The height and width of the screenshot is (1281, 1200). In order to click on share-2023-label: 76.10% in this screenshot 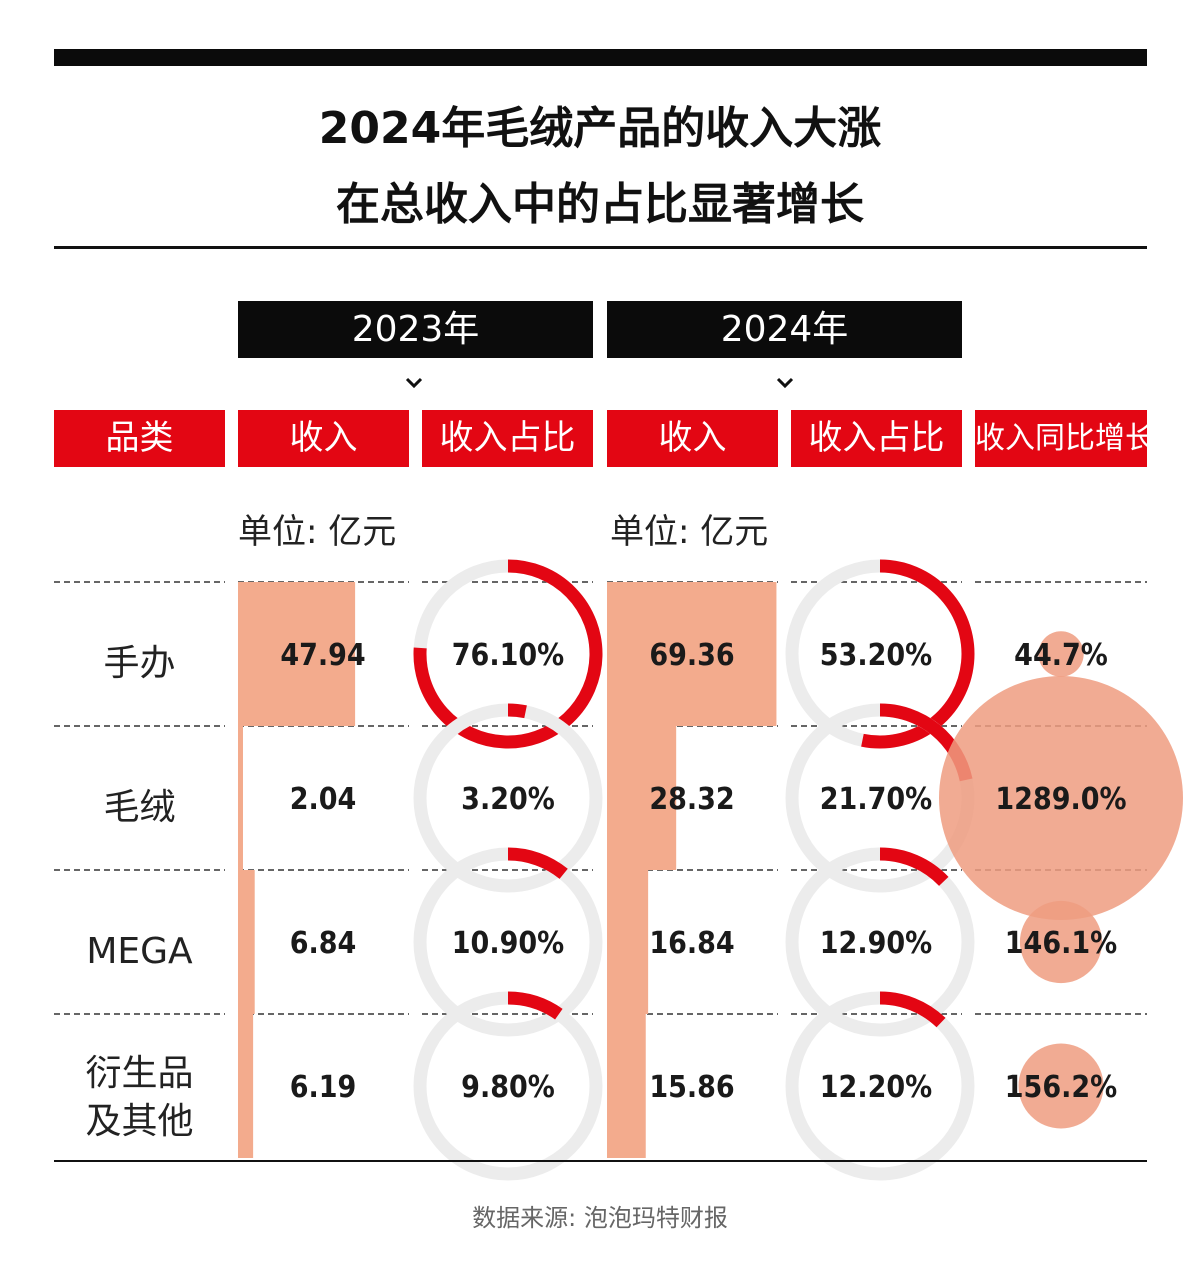, I will do `click(508, 655)`.